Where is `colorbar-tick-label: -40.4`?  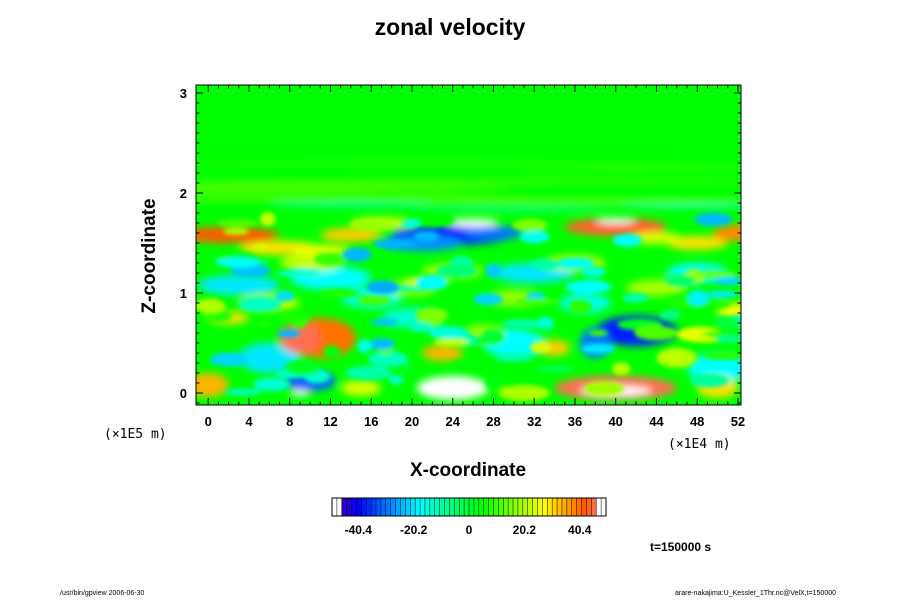
colorbar-tick-label: -40.4 is located at coordinates (359, 530).